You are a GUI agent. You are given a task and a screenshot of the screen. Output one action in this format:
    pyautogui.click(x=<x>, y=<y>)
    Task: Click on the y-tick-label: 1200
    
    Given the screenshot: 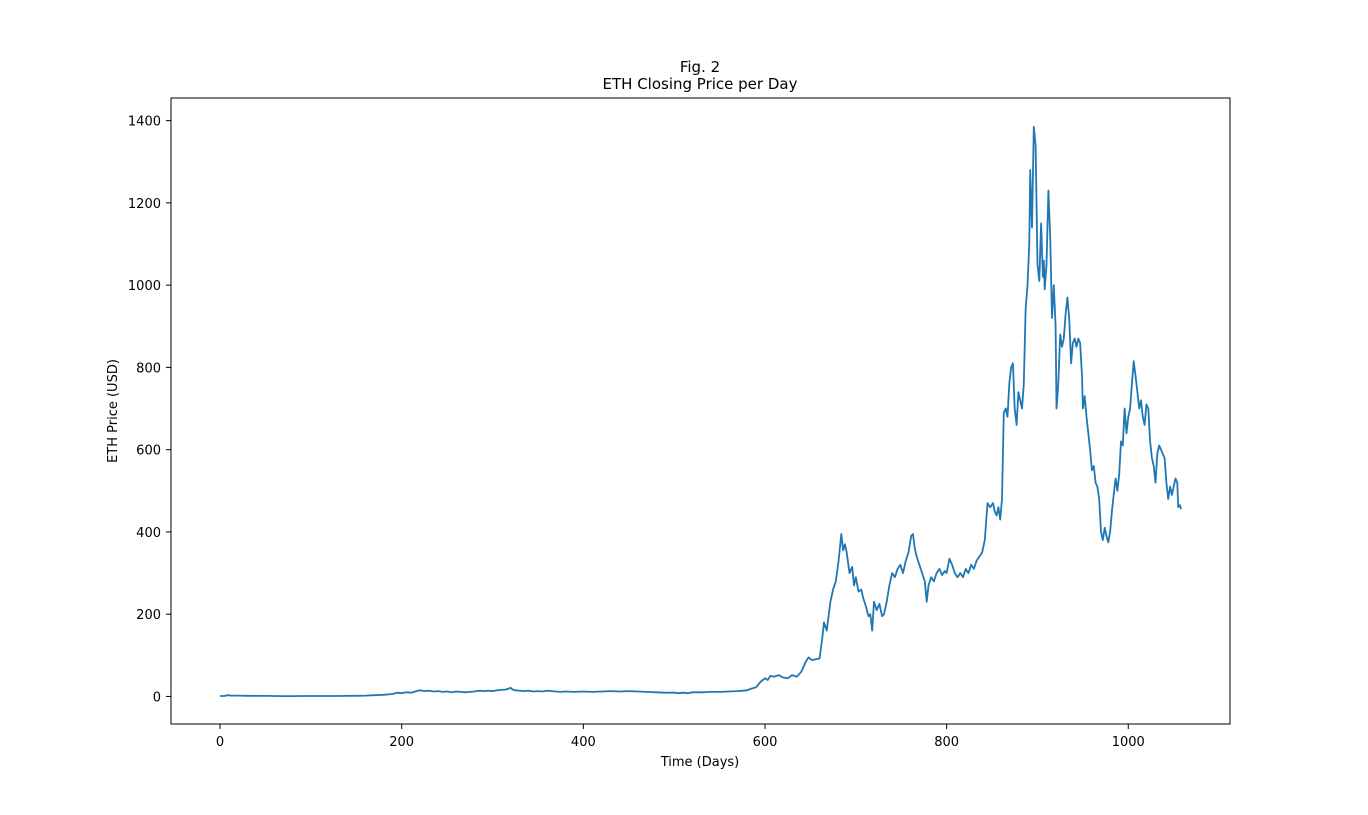 What is the action you would take?
    pyautogui.click(x=144, y=204)
    